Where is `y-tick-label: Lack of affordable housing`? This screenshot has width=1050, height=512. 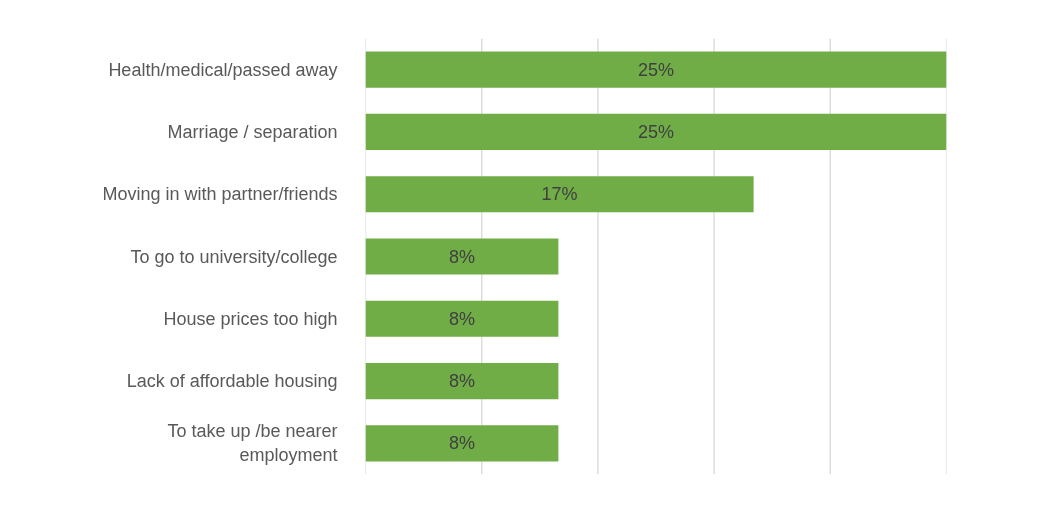 y-tick-label: Lack of affordable housing is located at coordinates (232, 381).